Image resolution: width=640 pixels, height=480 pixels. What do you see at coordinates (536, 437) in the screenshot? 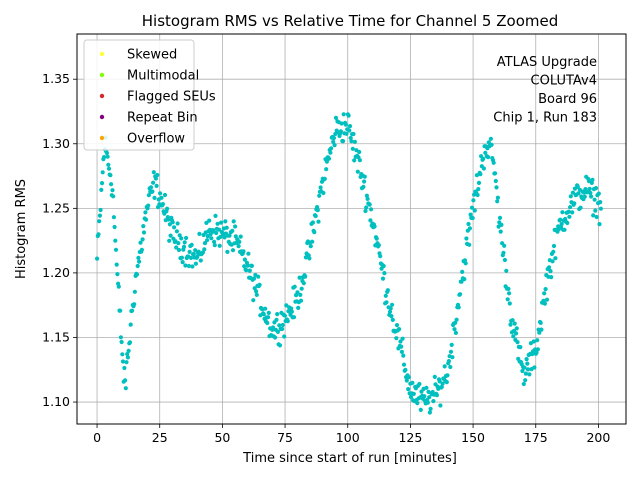
I see `x-tick-label: 175` at bounding box center [536, 437].